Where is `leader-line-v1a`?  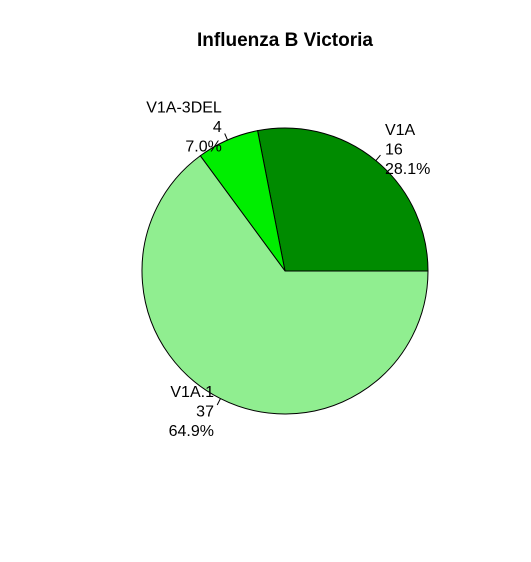 leader-line-v1a is located at coordinates (378, 157).